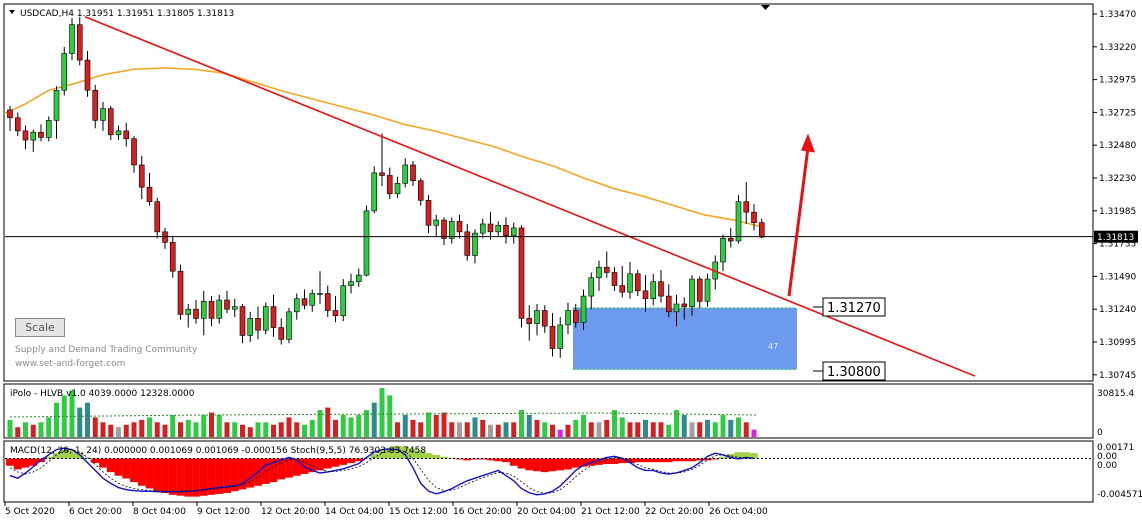  What do you see at coordinates (685, 338) in the screenshot?
I see `zone-rect` at bounding box center [685, 338].